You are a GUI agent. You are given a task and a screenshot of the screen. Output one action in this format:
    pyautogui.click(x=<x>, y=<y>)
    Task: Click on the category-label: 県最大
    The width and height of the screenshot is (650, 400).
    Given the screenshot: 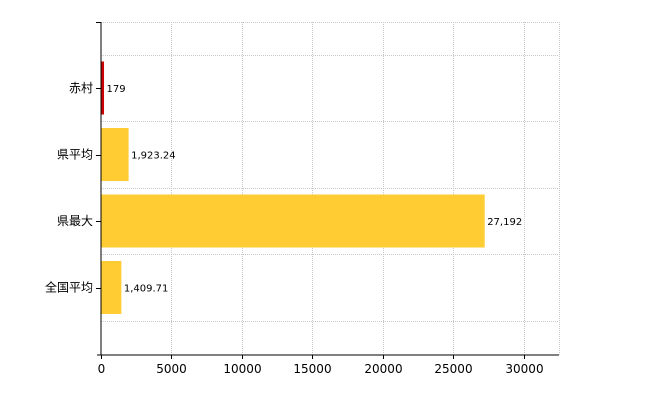 What is the action you would take?
    pyautogui.click(x=75, y=221)
    